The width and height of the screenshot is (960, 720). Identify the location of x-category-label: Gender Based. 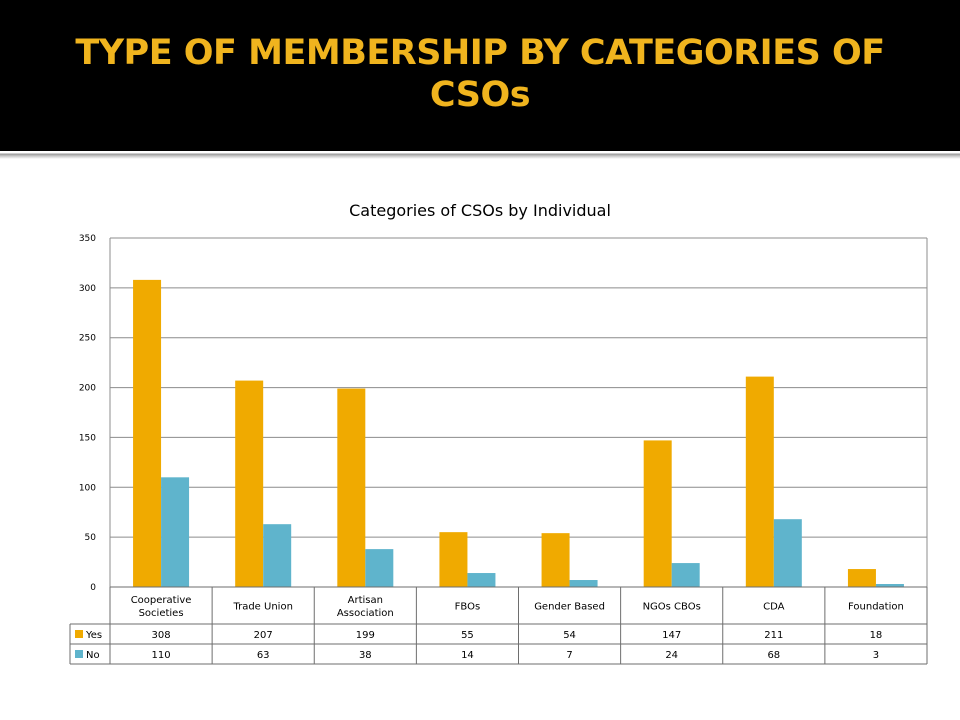
(569, 607).